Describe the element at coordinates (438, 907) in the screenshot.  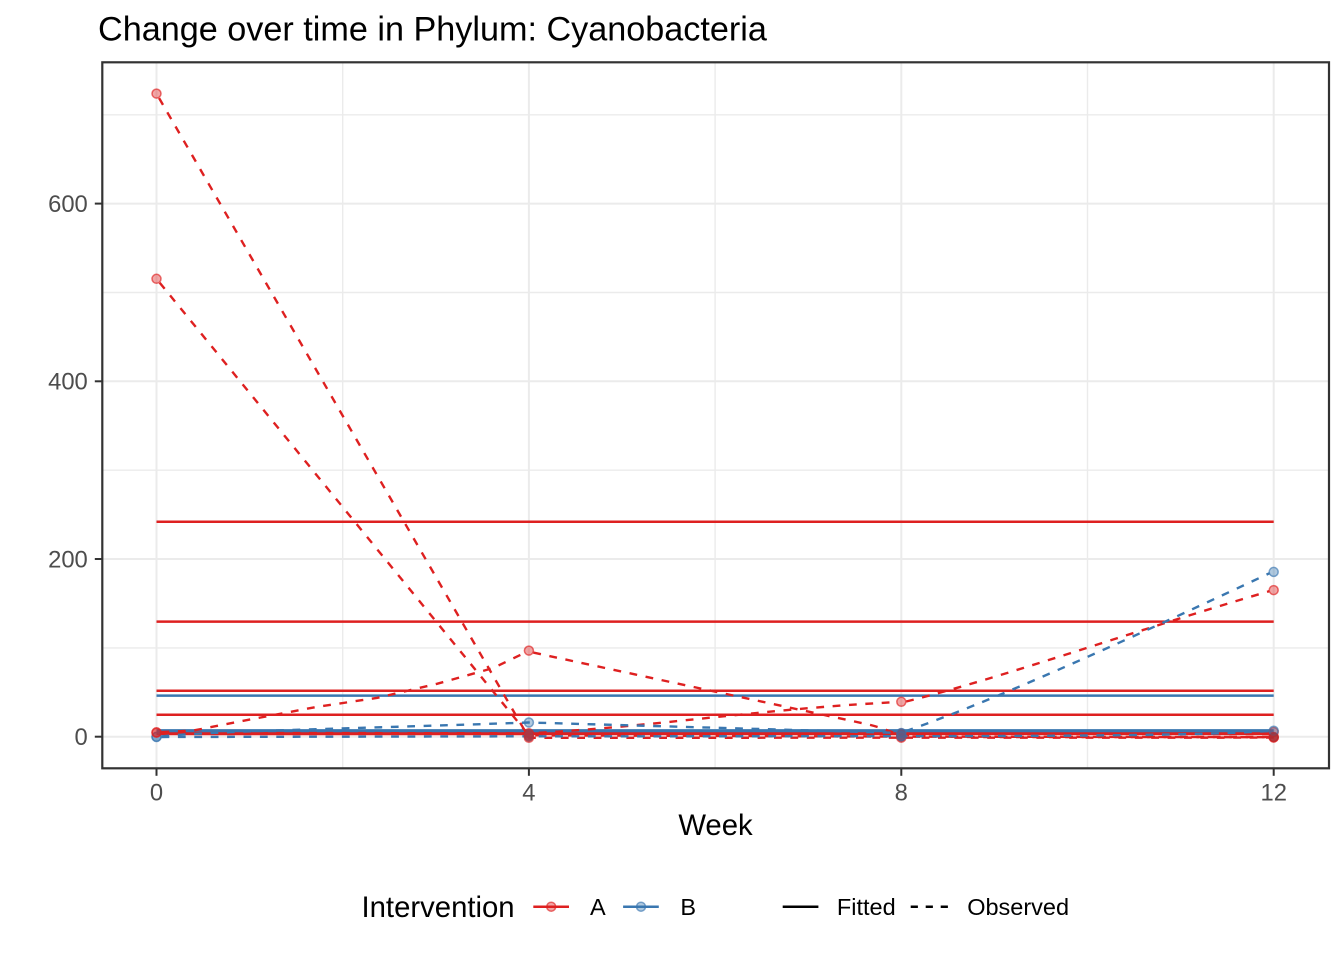
I see `svg-text: Intervention` at that location.